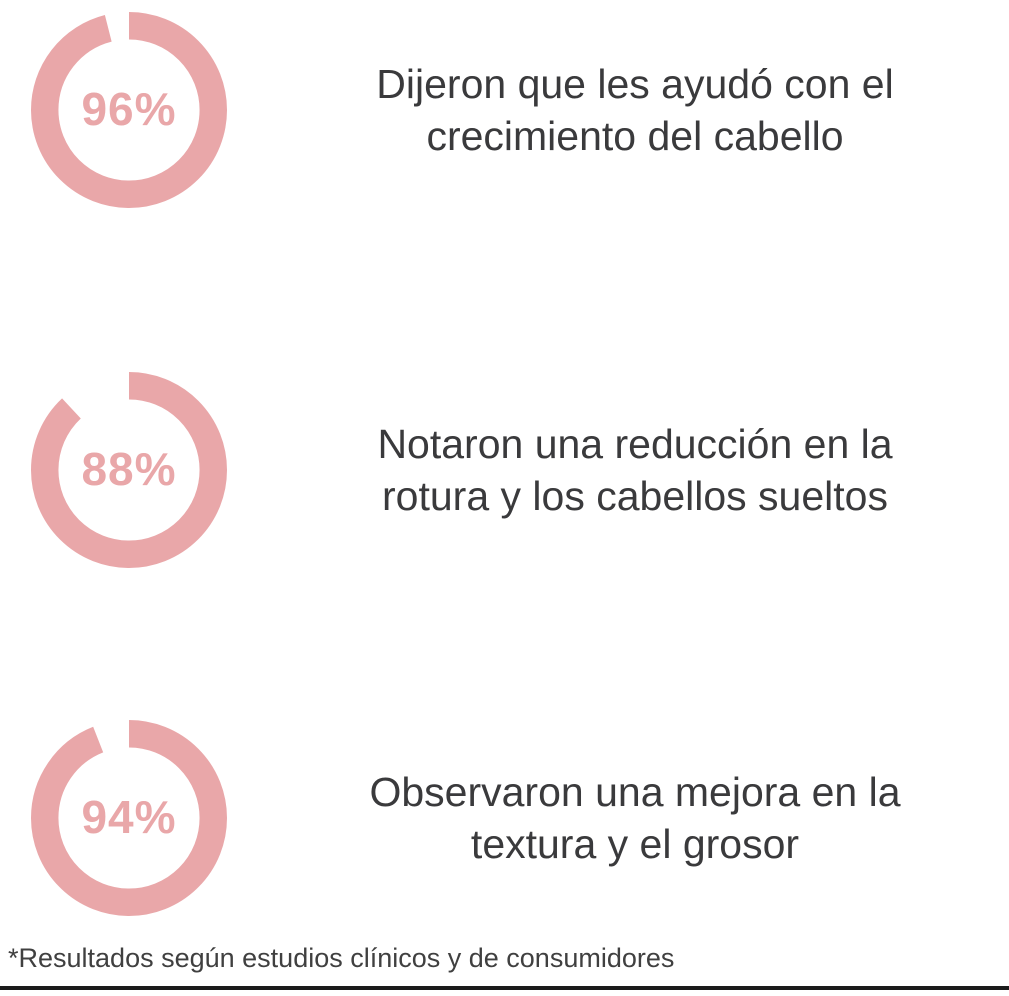 The height and width of the screenshot is (996, 1009). What do you see at coordinates (504, 988) in the screenshot?
I see `bottom-divider` at bounding box center [504, 988].